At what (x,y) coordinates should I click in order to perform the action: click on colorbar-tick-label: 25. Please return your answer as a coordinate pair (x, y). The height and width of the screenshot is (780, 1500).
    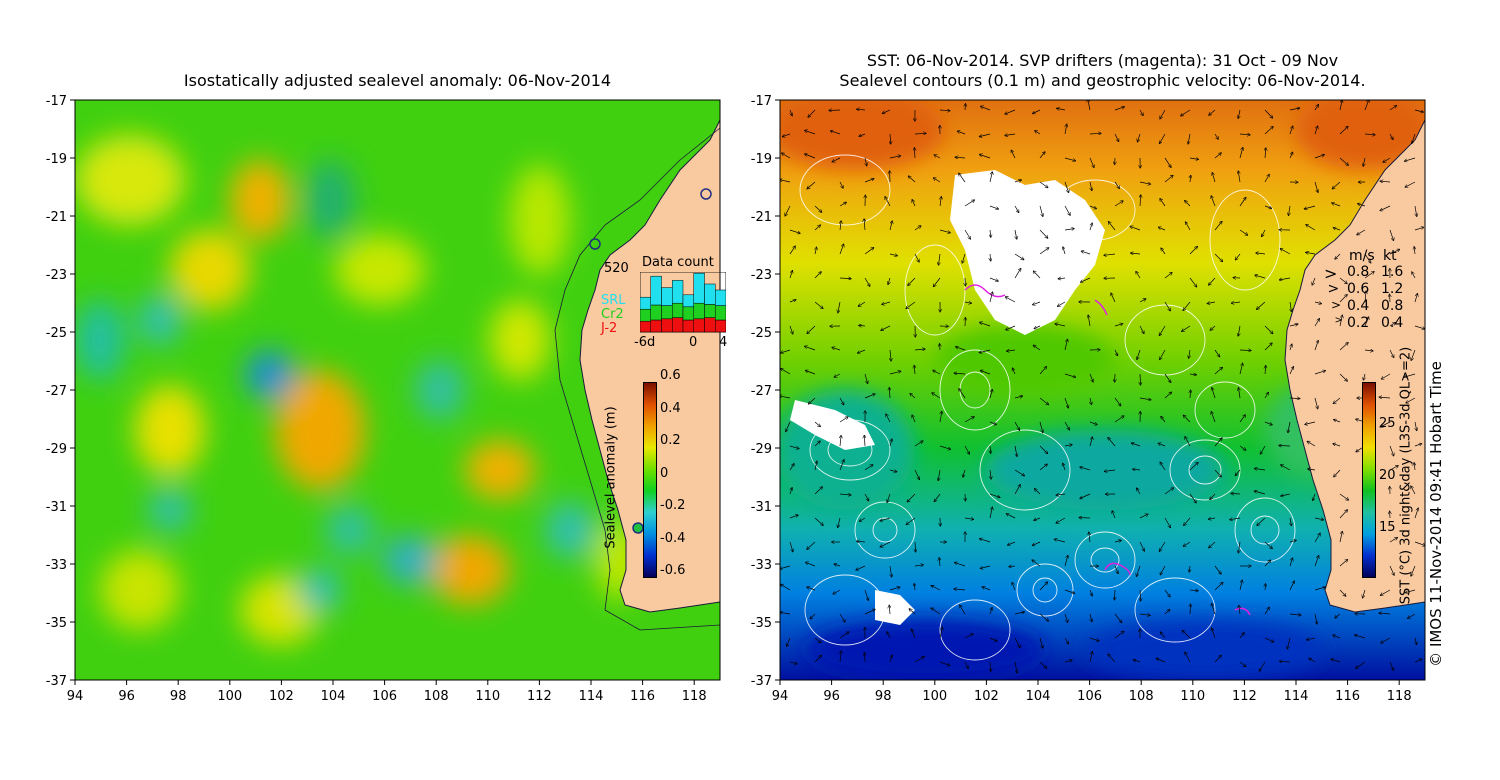
    Looking at the image, I should click on (1387, 423).